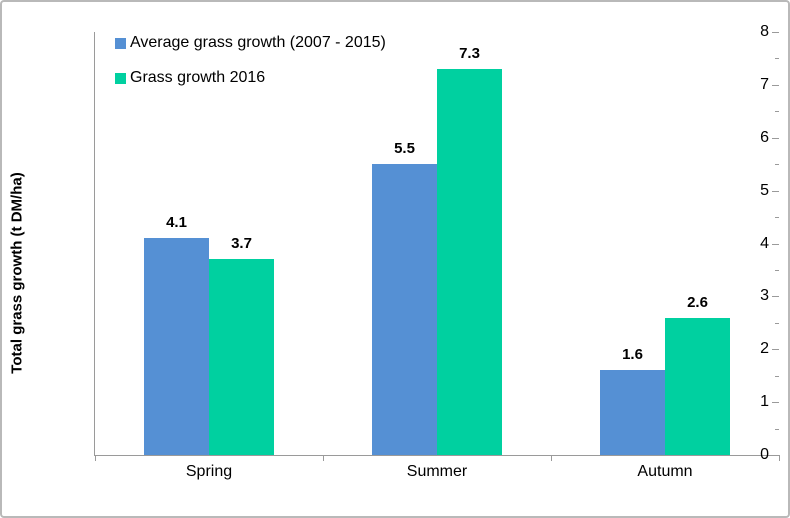 This screenshot has width=790, height=518. What do you see at coordinates (632, 355) in the screenshot?
I see `bar-value-label: 1.6` at bounding box center [632, 355].